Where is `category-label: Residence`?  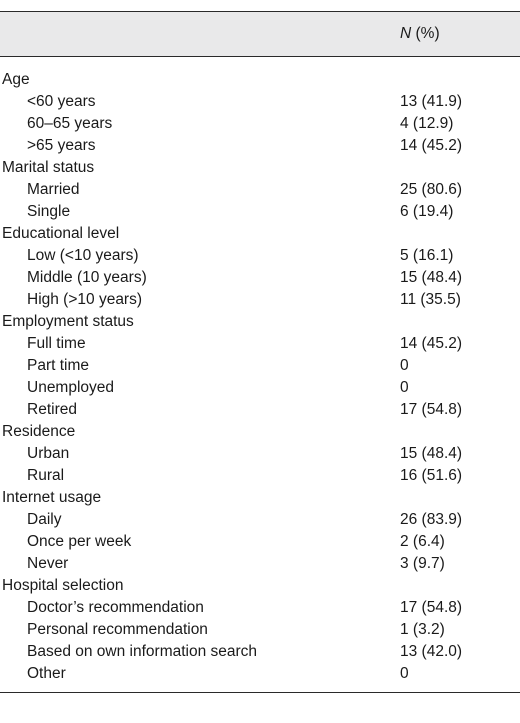 category-label: Residence is located at coordinates (39, 431).